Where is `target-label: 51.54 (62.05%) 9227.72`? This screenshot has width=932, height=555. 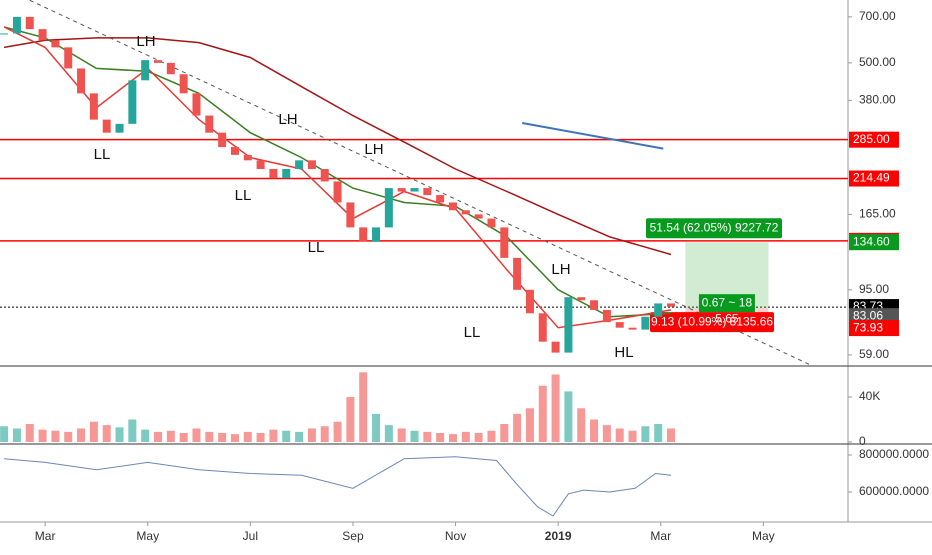 target-label: 51.54 (62.05%) 9227.72 is located at coordinates (714, 227).